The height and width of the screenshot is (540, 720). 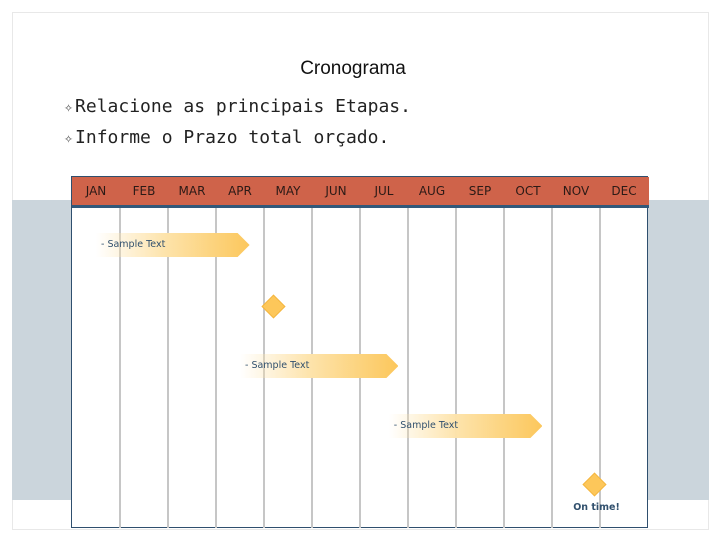 I want to click on month-label-jan: JAN, so click(x=96, y=191).